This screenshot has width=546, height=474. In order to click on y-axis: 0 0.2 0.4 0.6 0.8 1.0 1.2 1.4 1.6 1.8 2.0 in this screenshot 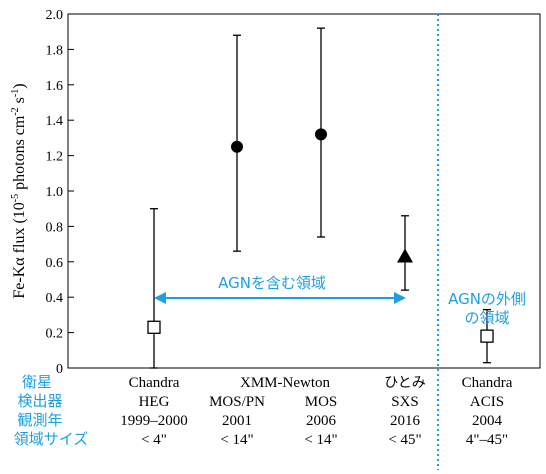, I will do `click(60, 192)`.